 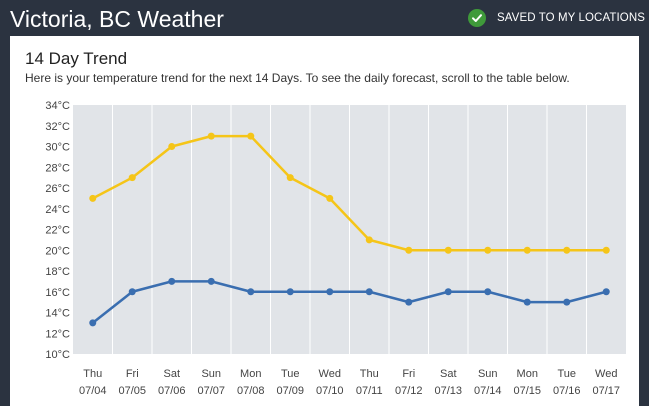 I want to click on x-tick-date: 07/14, so click(x=488, y=391).